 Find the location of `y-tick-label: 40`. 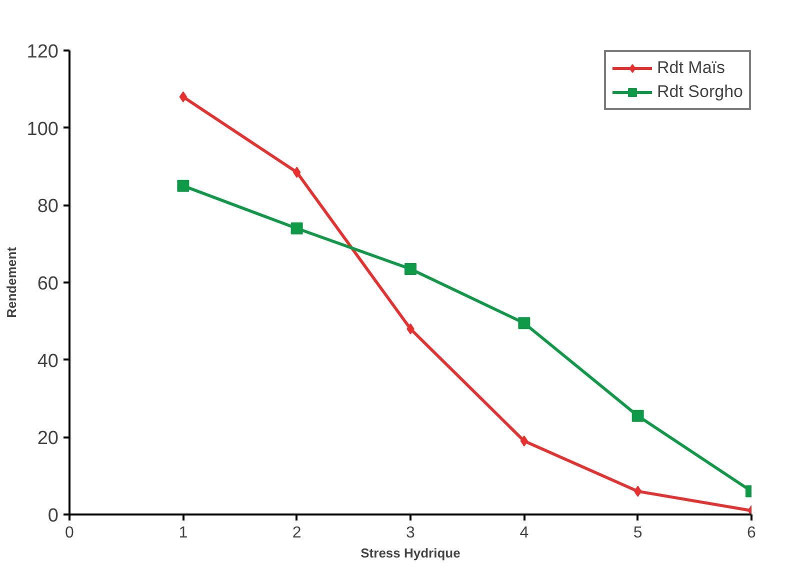

y-tick-label: 40 is located at coordinates (48, 361).